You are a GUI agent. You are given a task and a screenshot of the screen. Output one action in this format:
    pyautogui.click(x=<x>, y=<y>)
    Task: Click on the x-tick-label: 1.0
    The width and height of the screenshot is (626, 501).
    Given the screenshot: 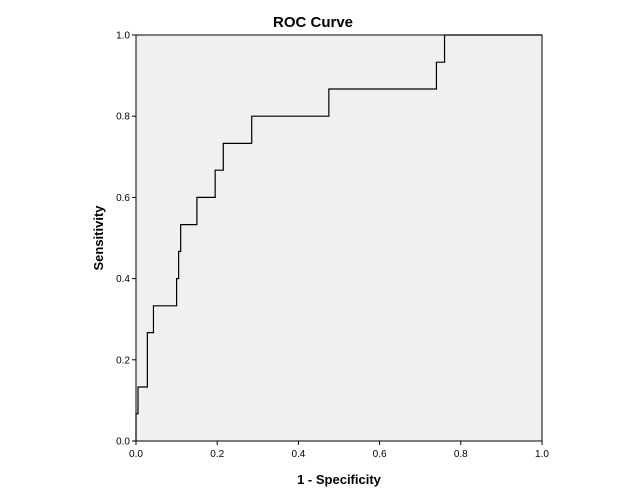 What is the action you would take?
    pyautogui.click(x=542, y=454)
    